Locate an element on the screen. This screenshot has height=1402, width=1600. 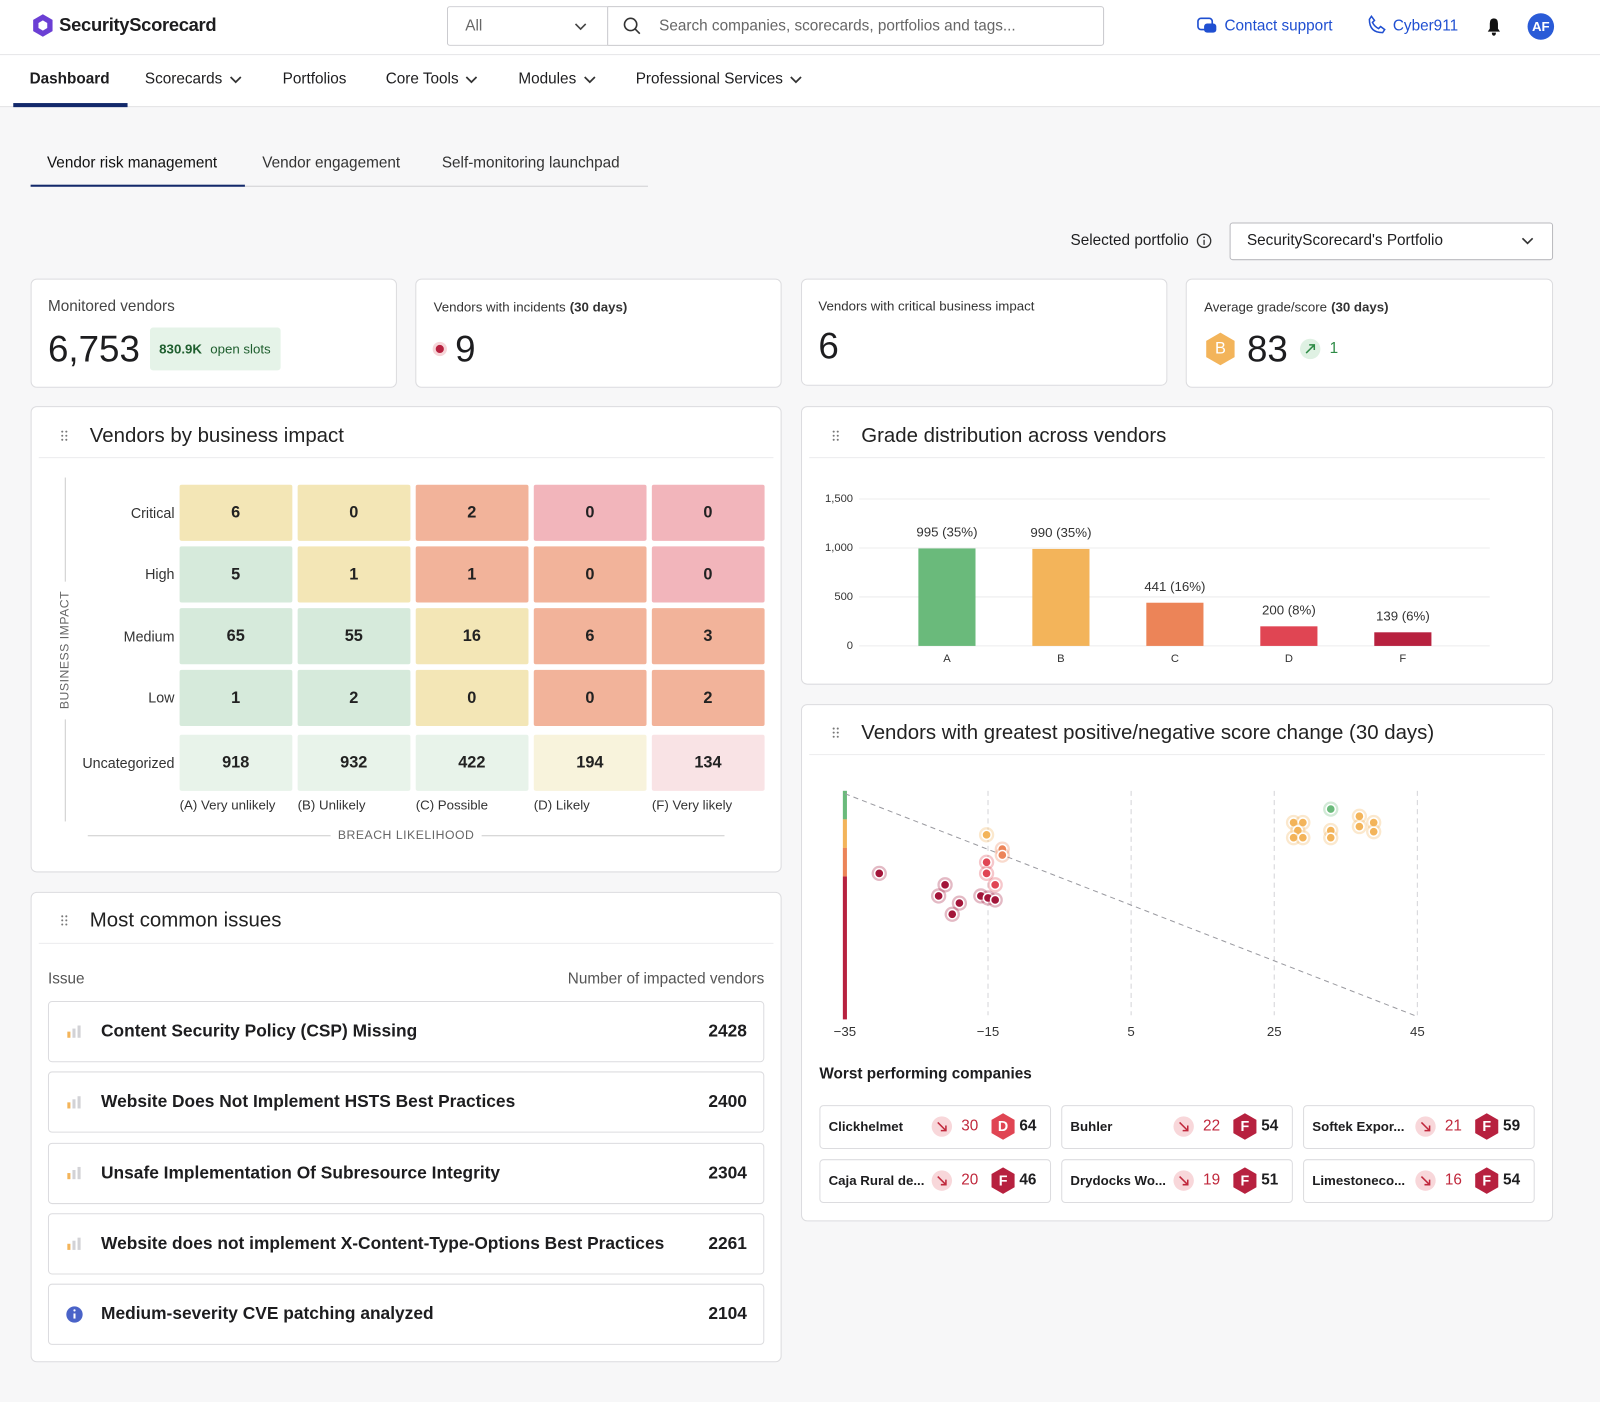
cell-value: 1 is located at coordinates (471, 574).